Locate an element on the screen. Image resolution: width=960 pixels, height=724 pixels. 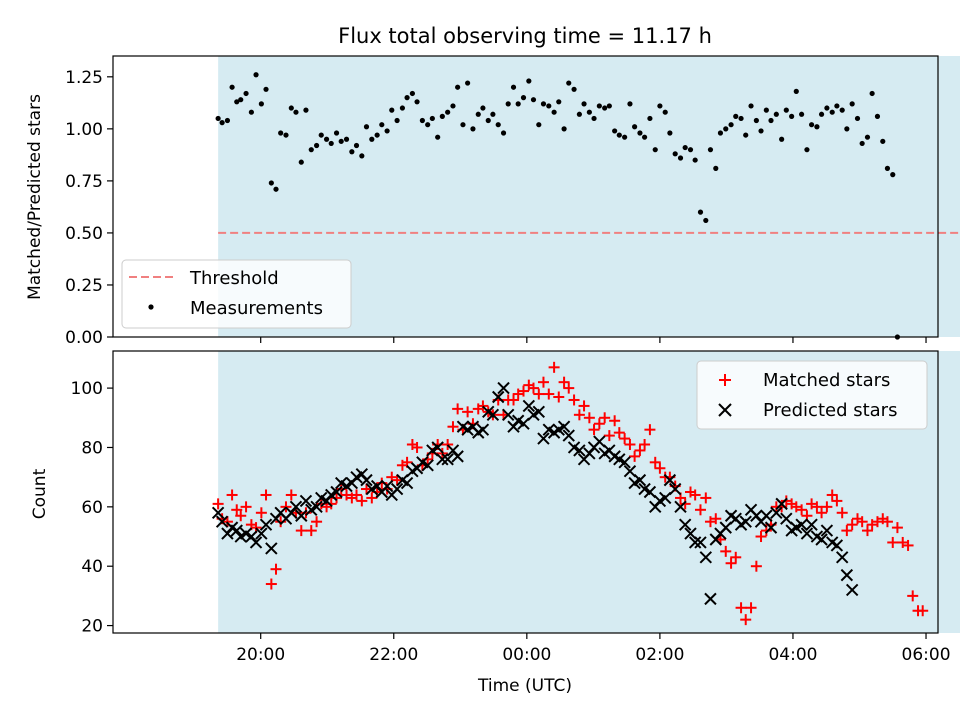
x-axis-label: Time (UTC) is located at coordinates (524, 686).